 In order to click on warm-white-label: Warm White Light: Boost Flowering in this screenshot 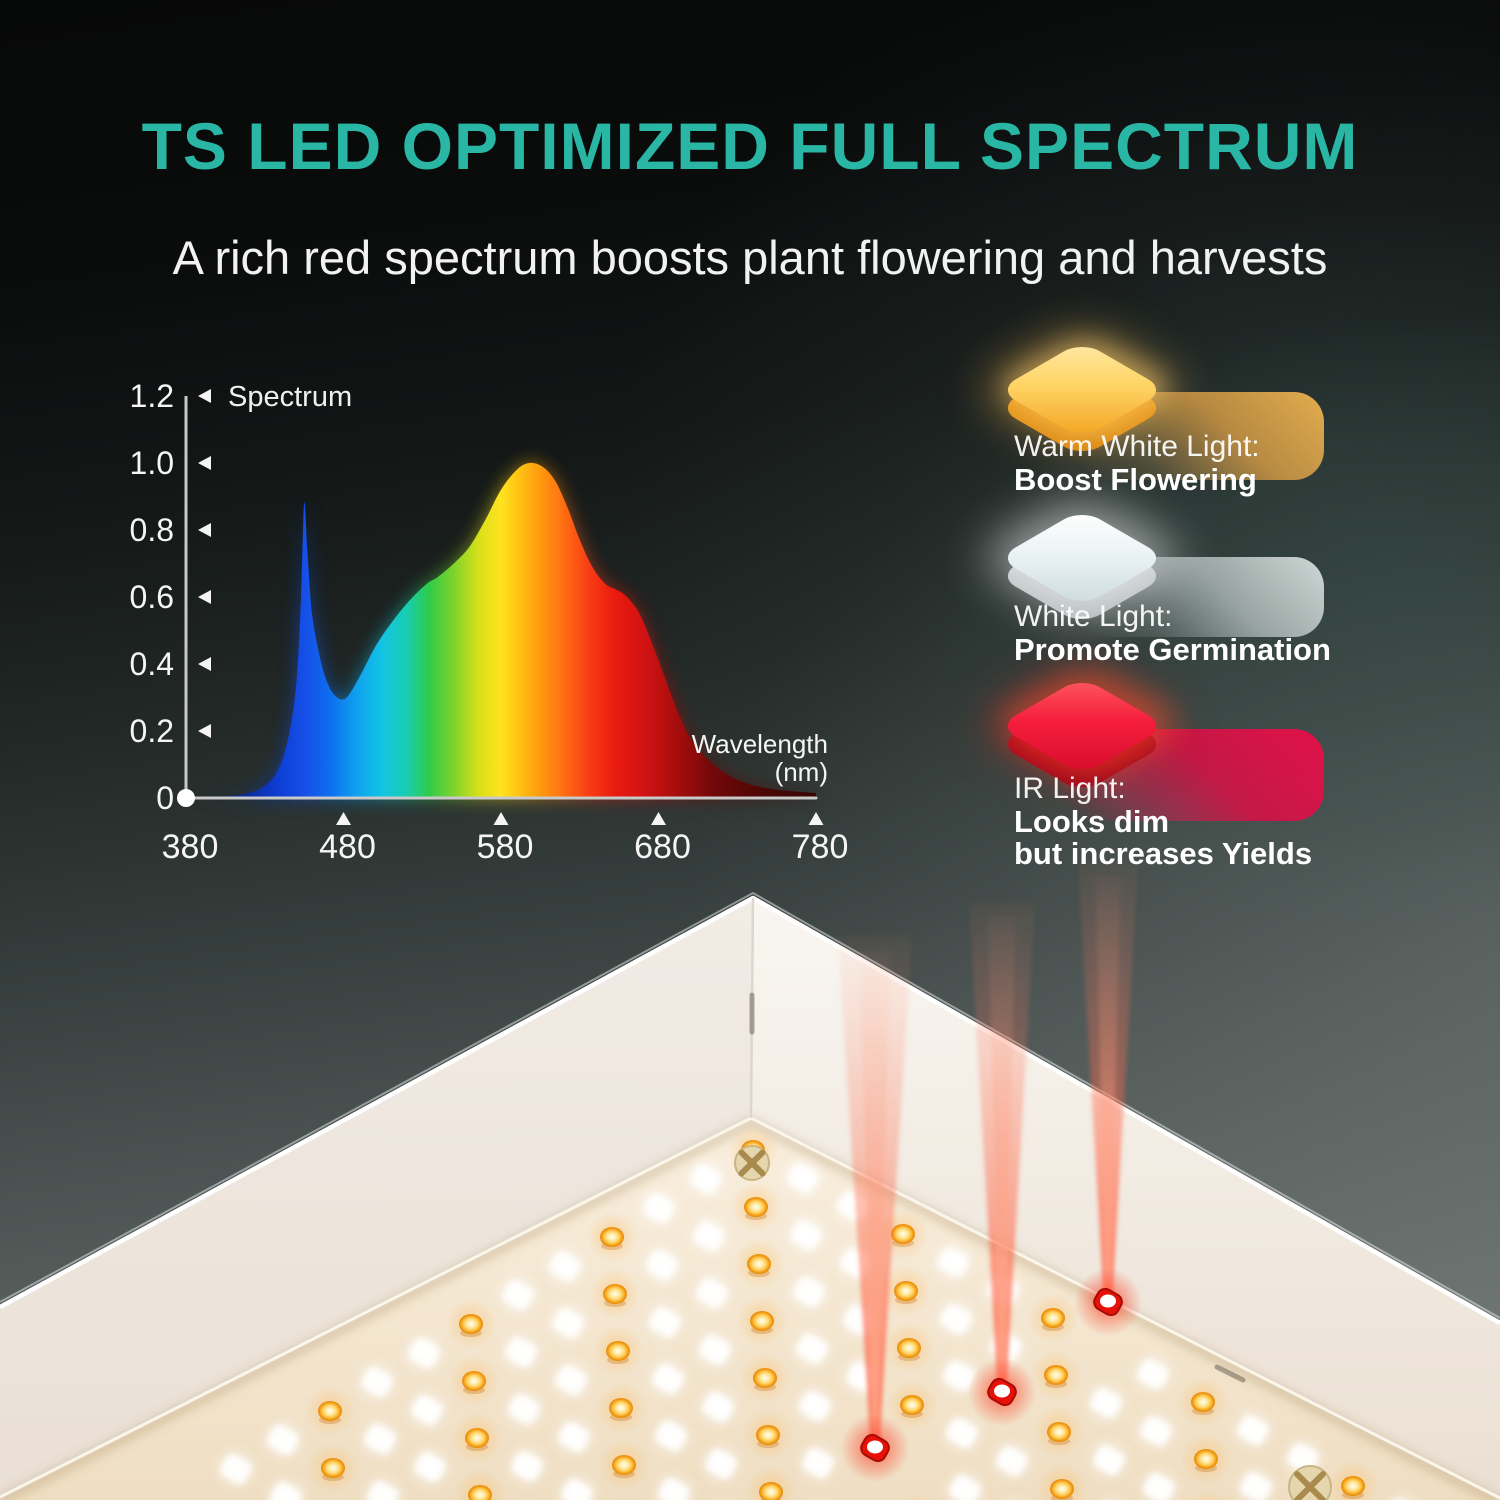, I will do `click(1137, 463)`.